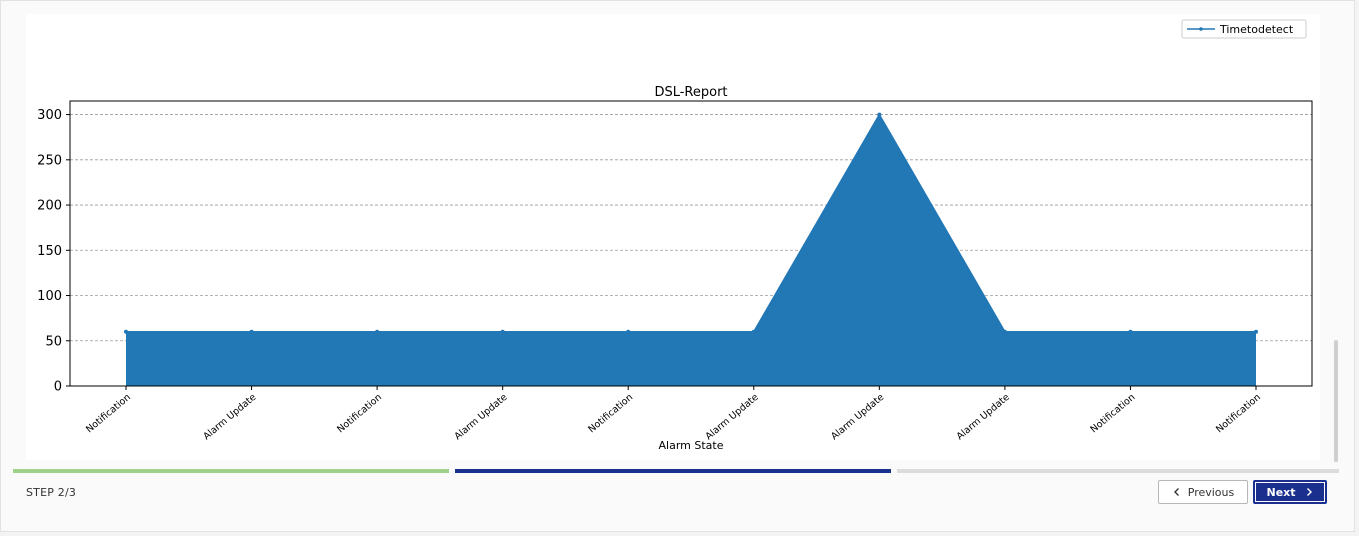  Describe the element at coordinates (1201, 29) in the screenshot. I see `legend-marker` at that location.